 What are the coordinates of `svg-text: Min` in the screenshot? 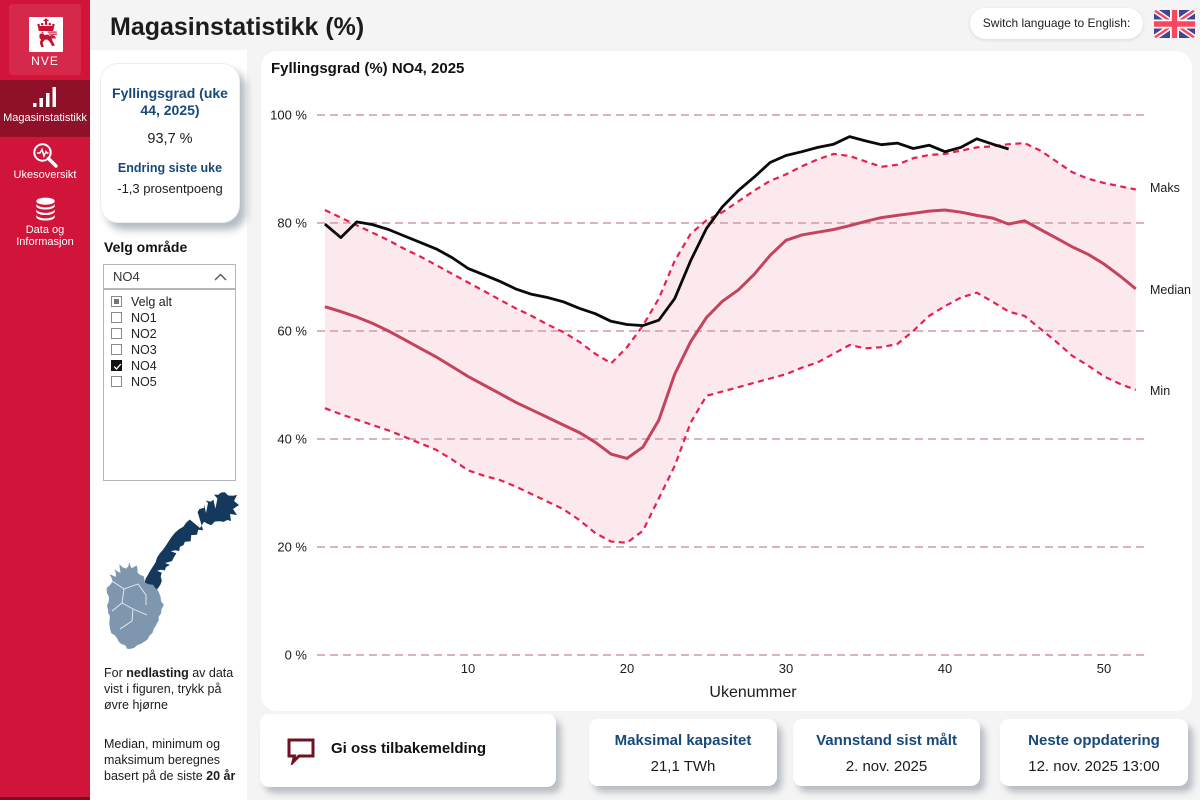 It's located at (1160, 391).